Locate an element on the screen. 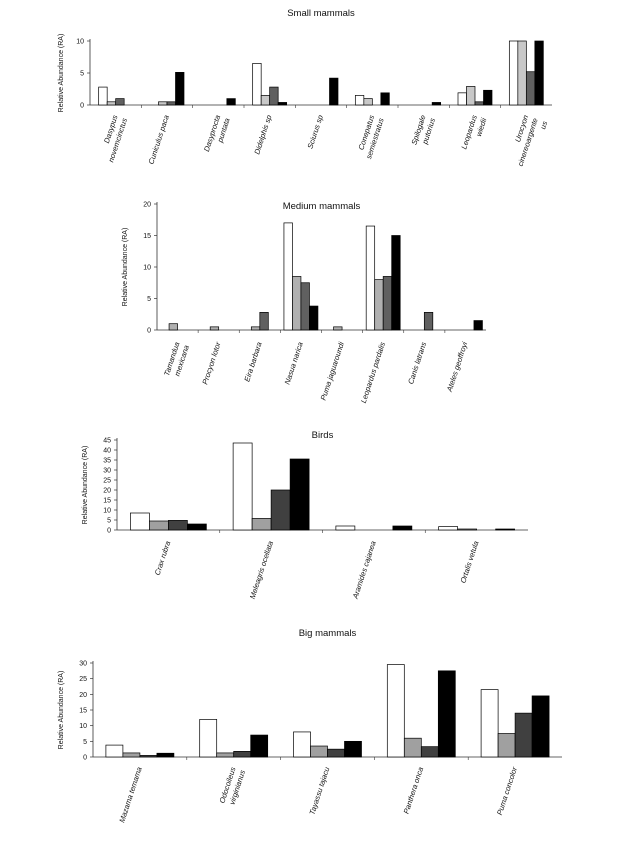 Image resolution: width=625 pixels, height=843 pixels. y-tick-label: 45 is located at coordinates (107, 441).